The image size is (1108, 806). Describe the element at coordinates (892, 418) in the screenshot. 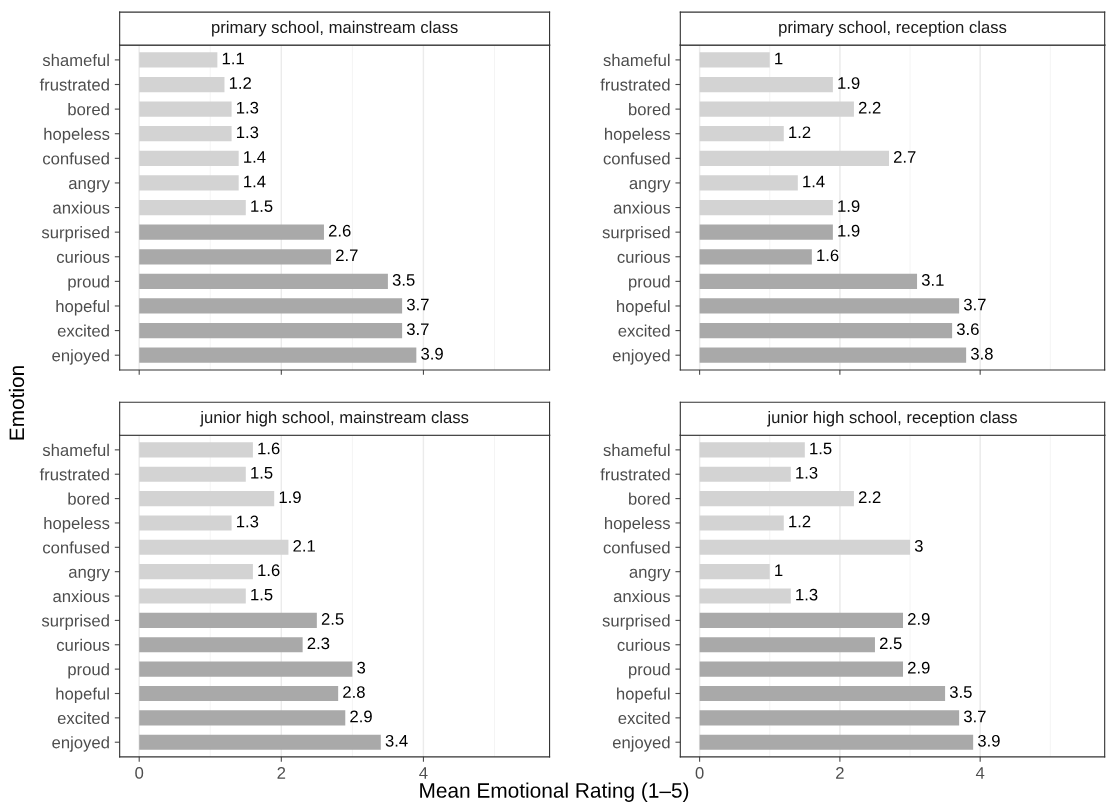

I see `chart-title: junior high school, reception class` at that location.